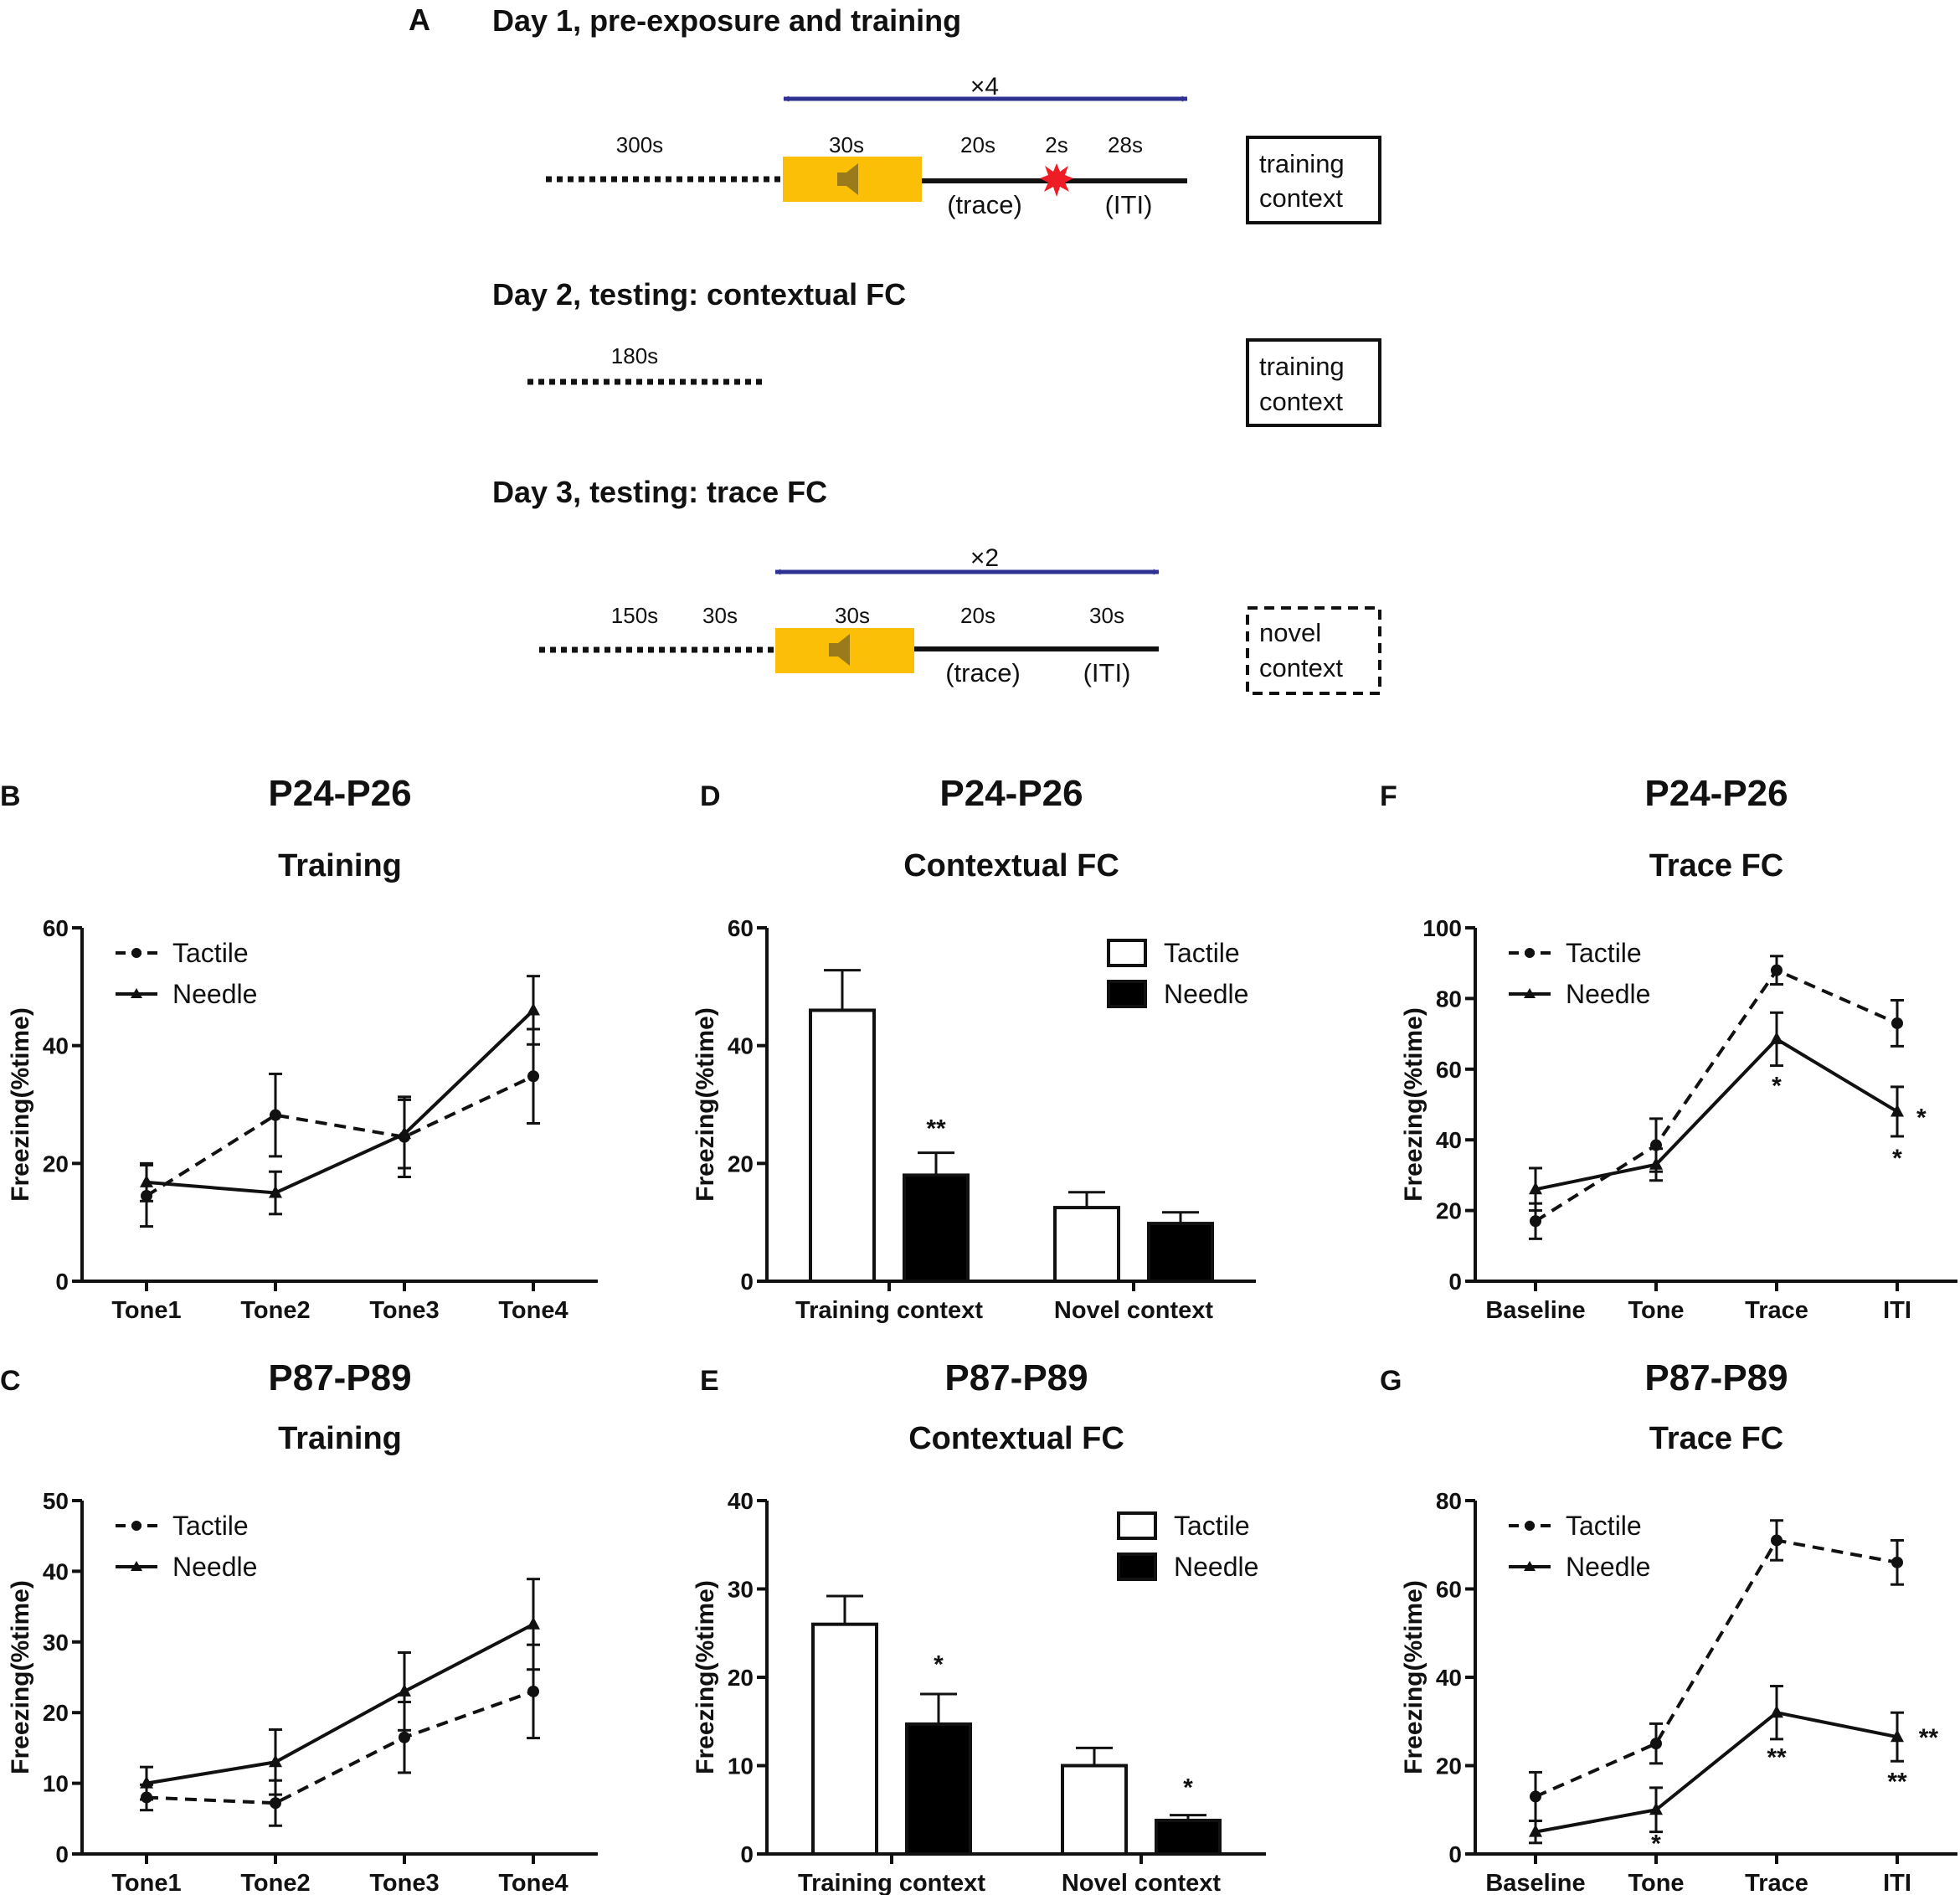  I want to click on chart-subtitle: Training, so click(340, 865).